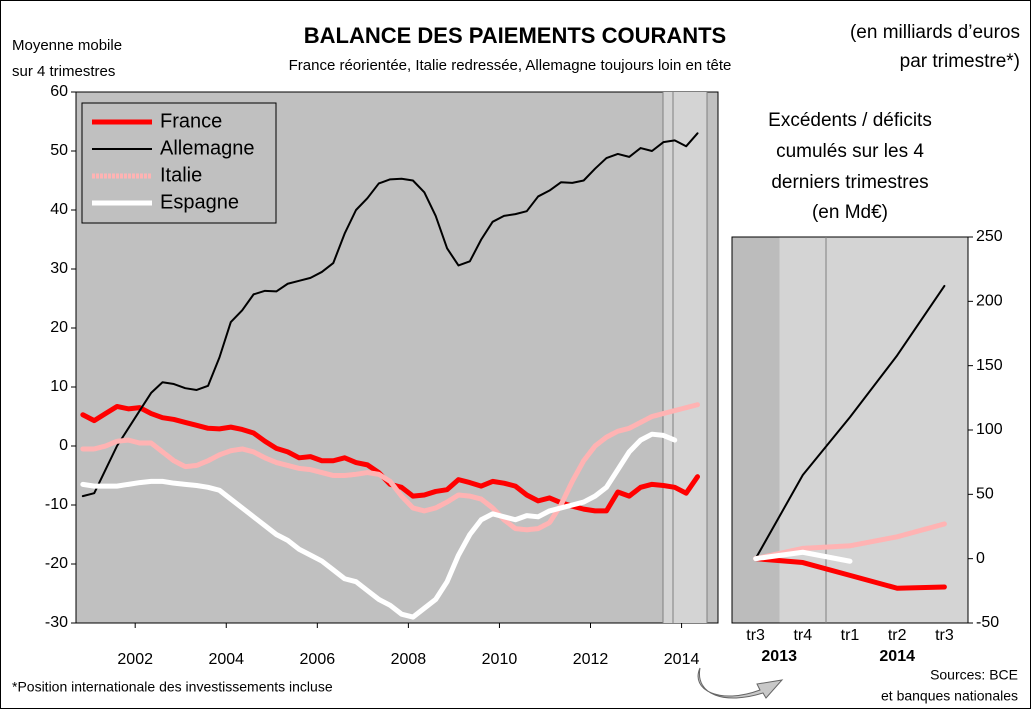  I want to click on x-tick-label: 2014, so click(682, 659).